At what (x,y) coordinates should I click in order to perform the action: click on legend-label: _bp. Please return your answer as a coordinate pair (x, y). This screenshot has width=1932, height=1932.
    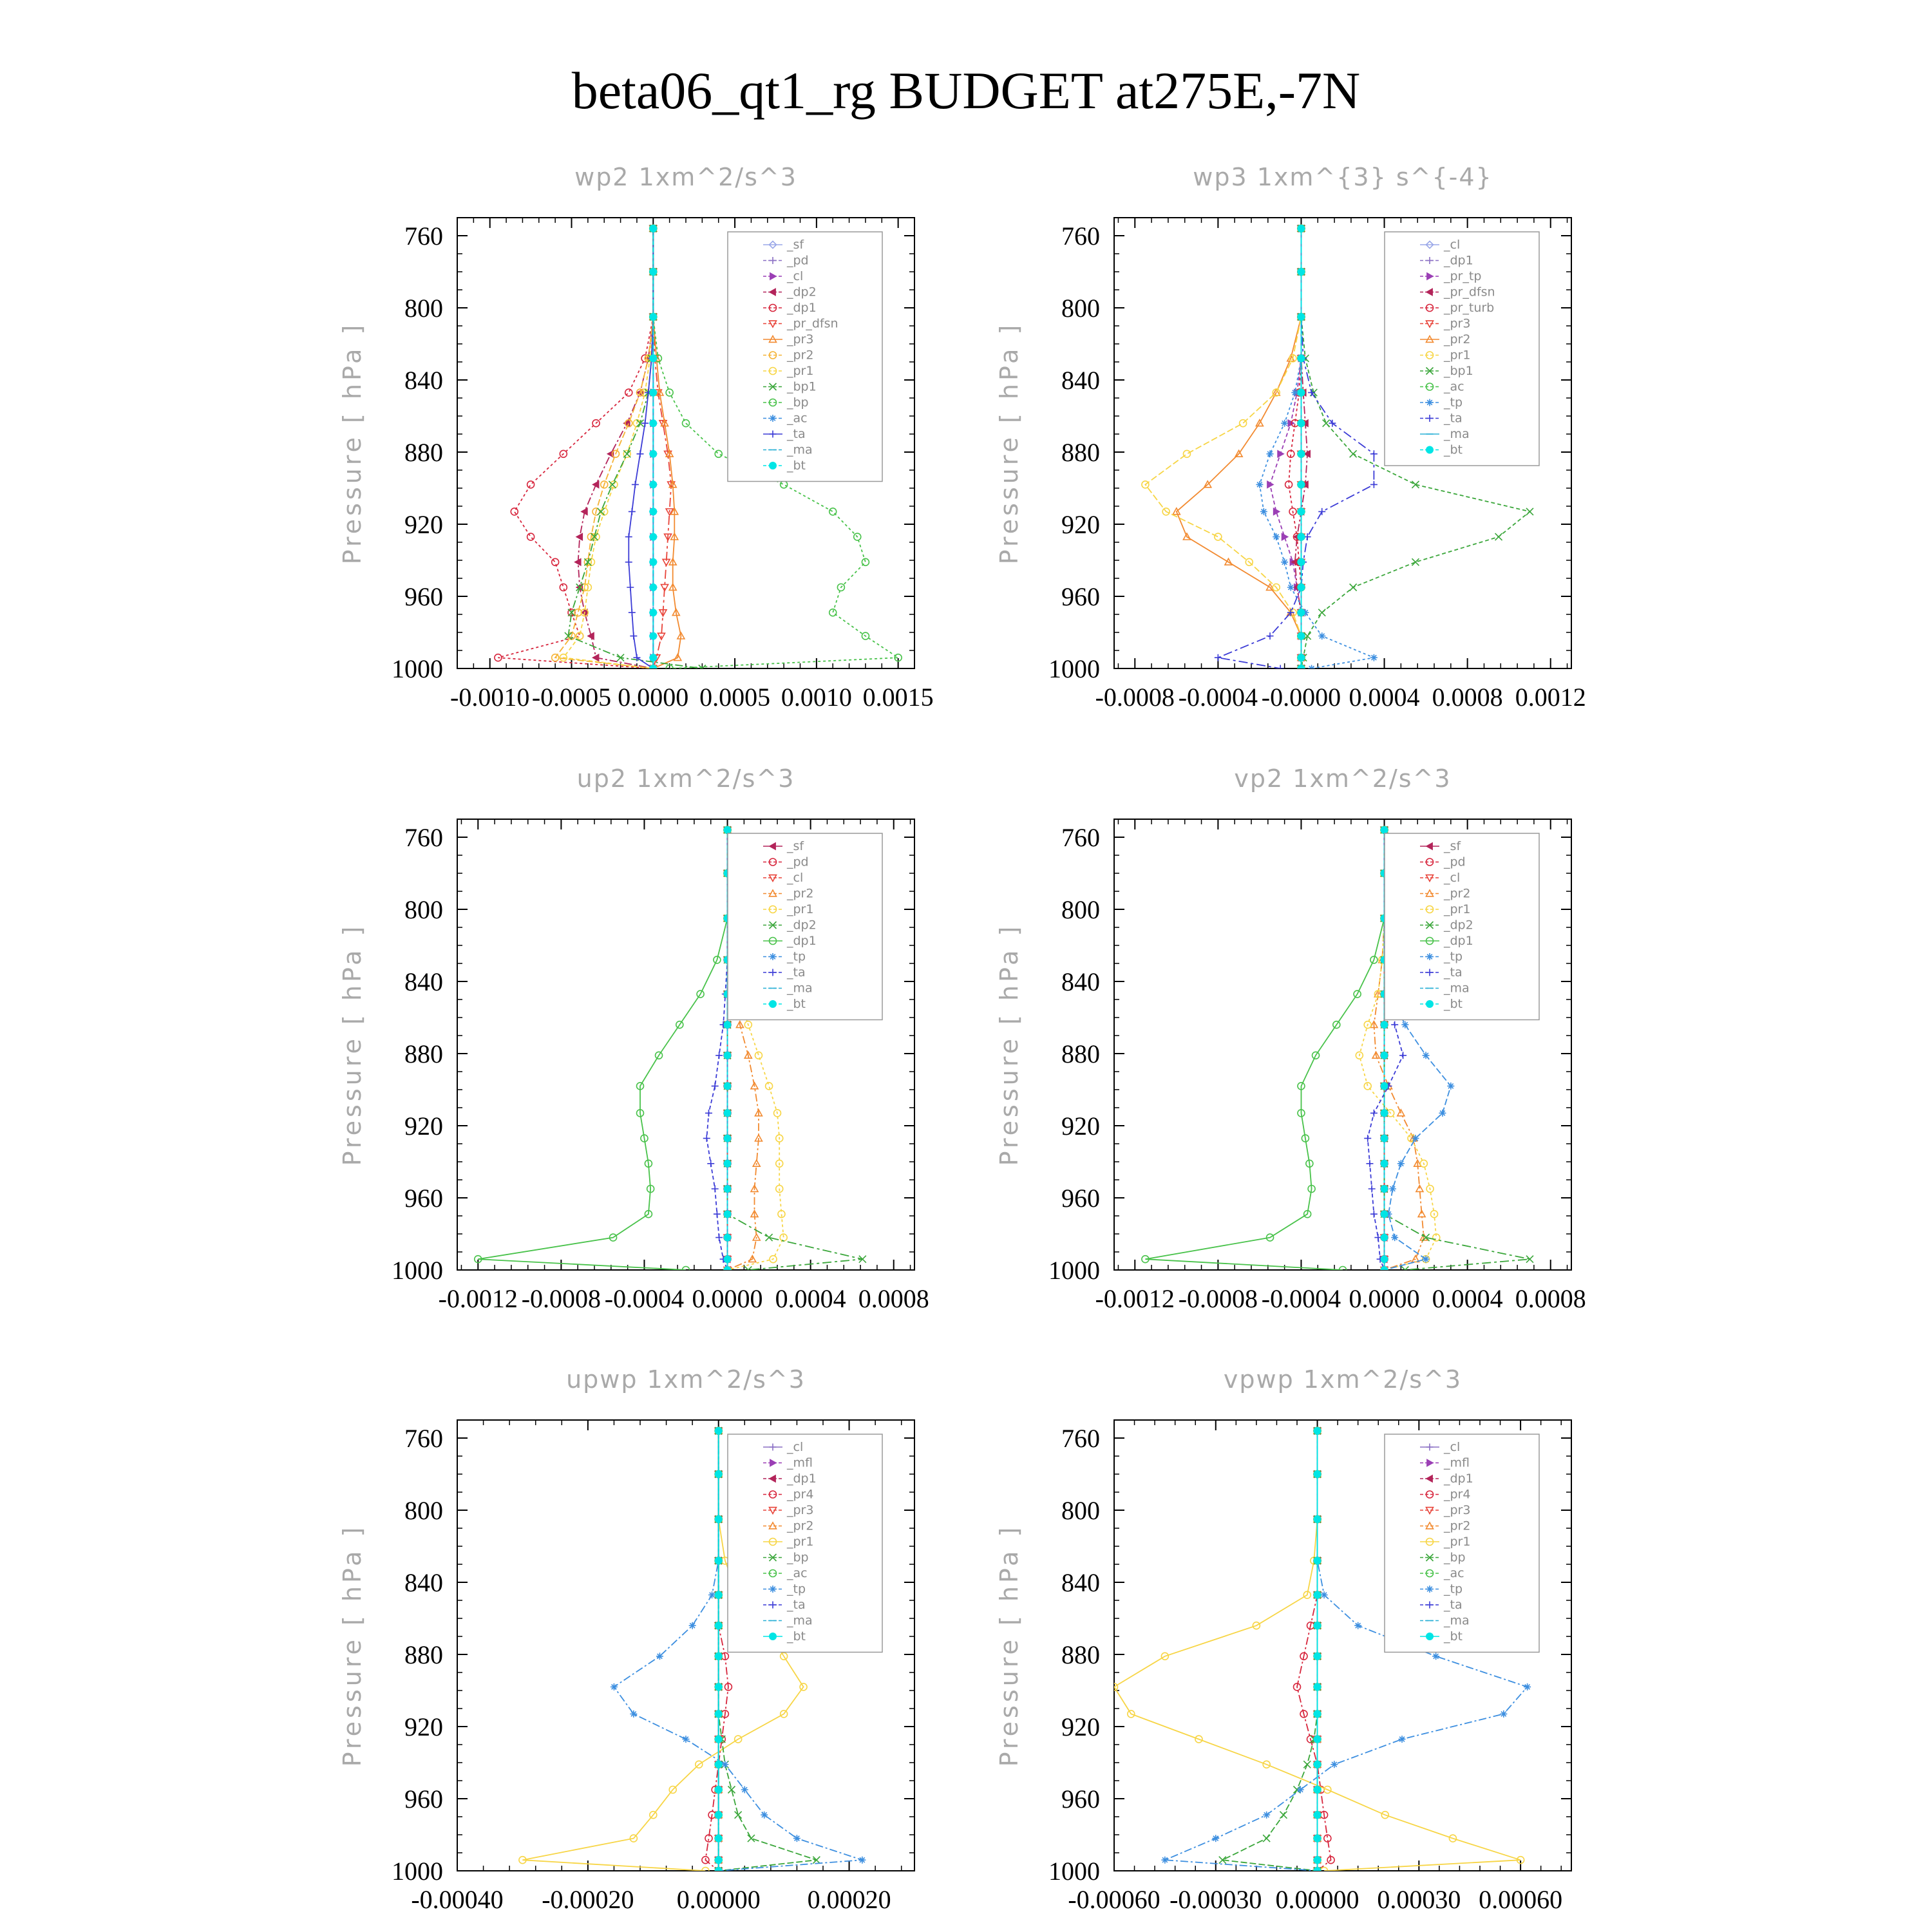
    Looking at the image, I should click on (797, 402).